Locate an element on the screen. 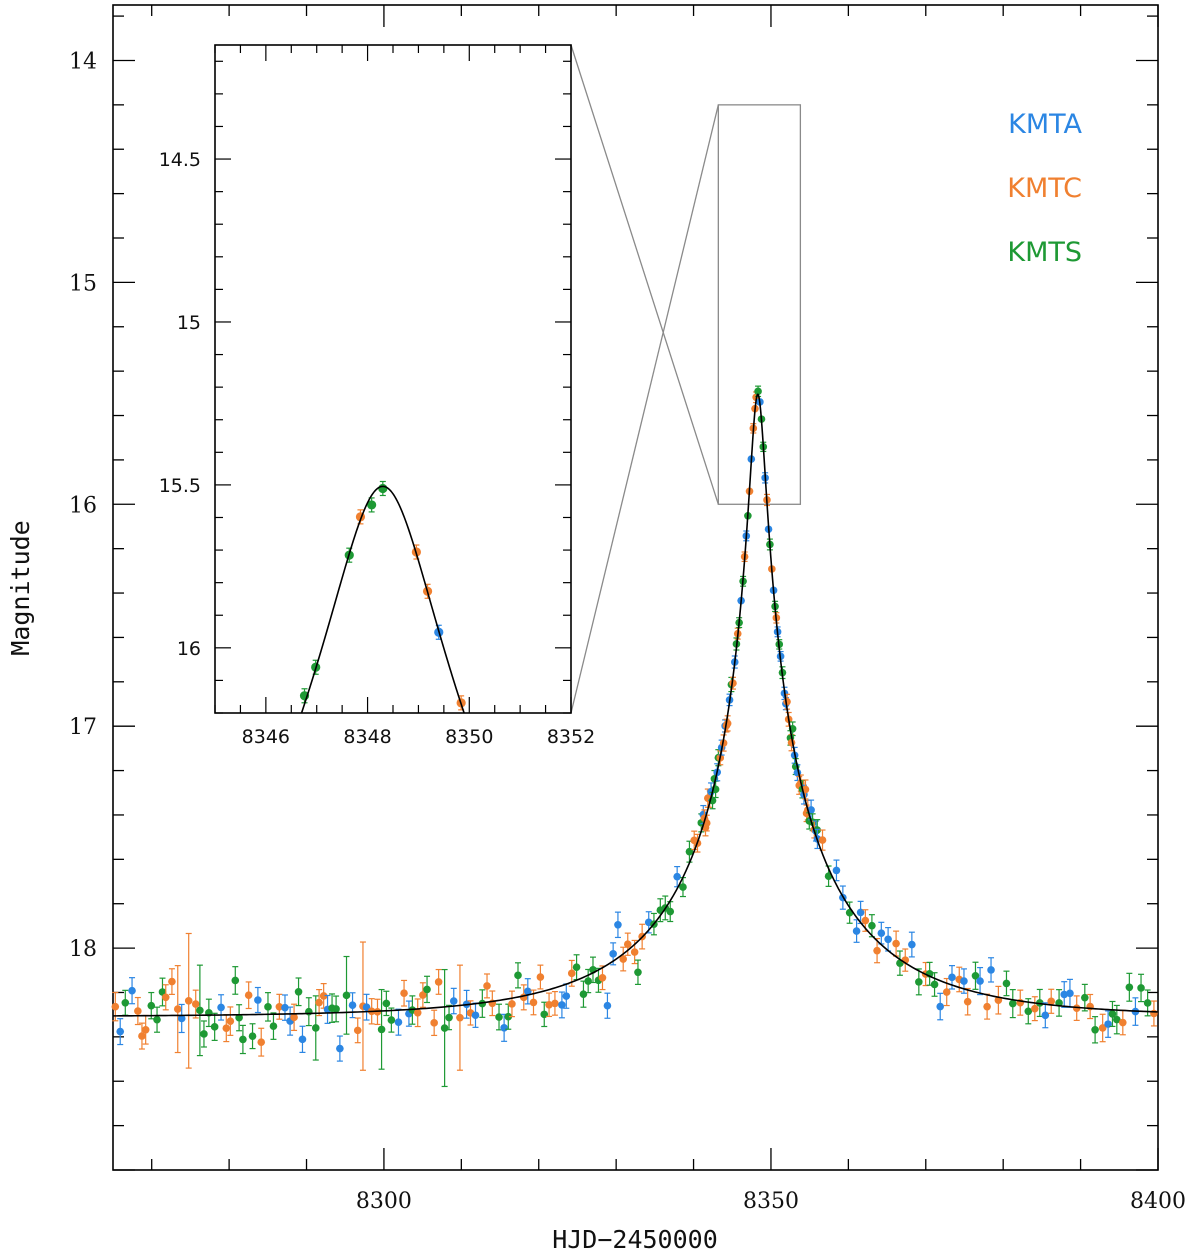 The width and height of the screenshot is (1200, 1257). y-tick-label: 16 is located at coordinates (83, 505).